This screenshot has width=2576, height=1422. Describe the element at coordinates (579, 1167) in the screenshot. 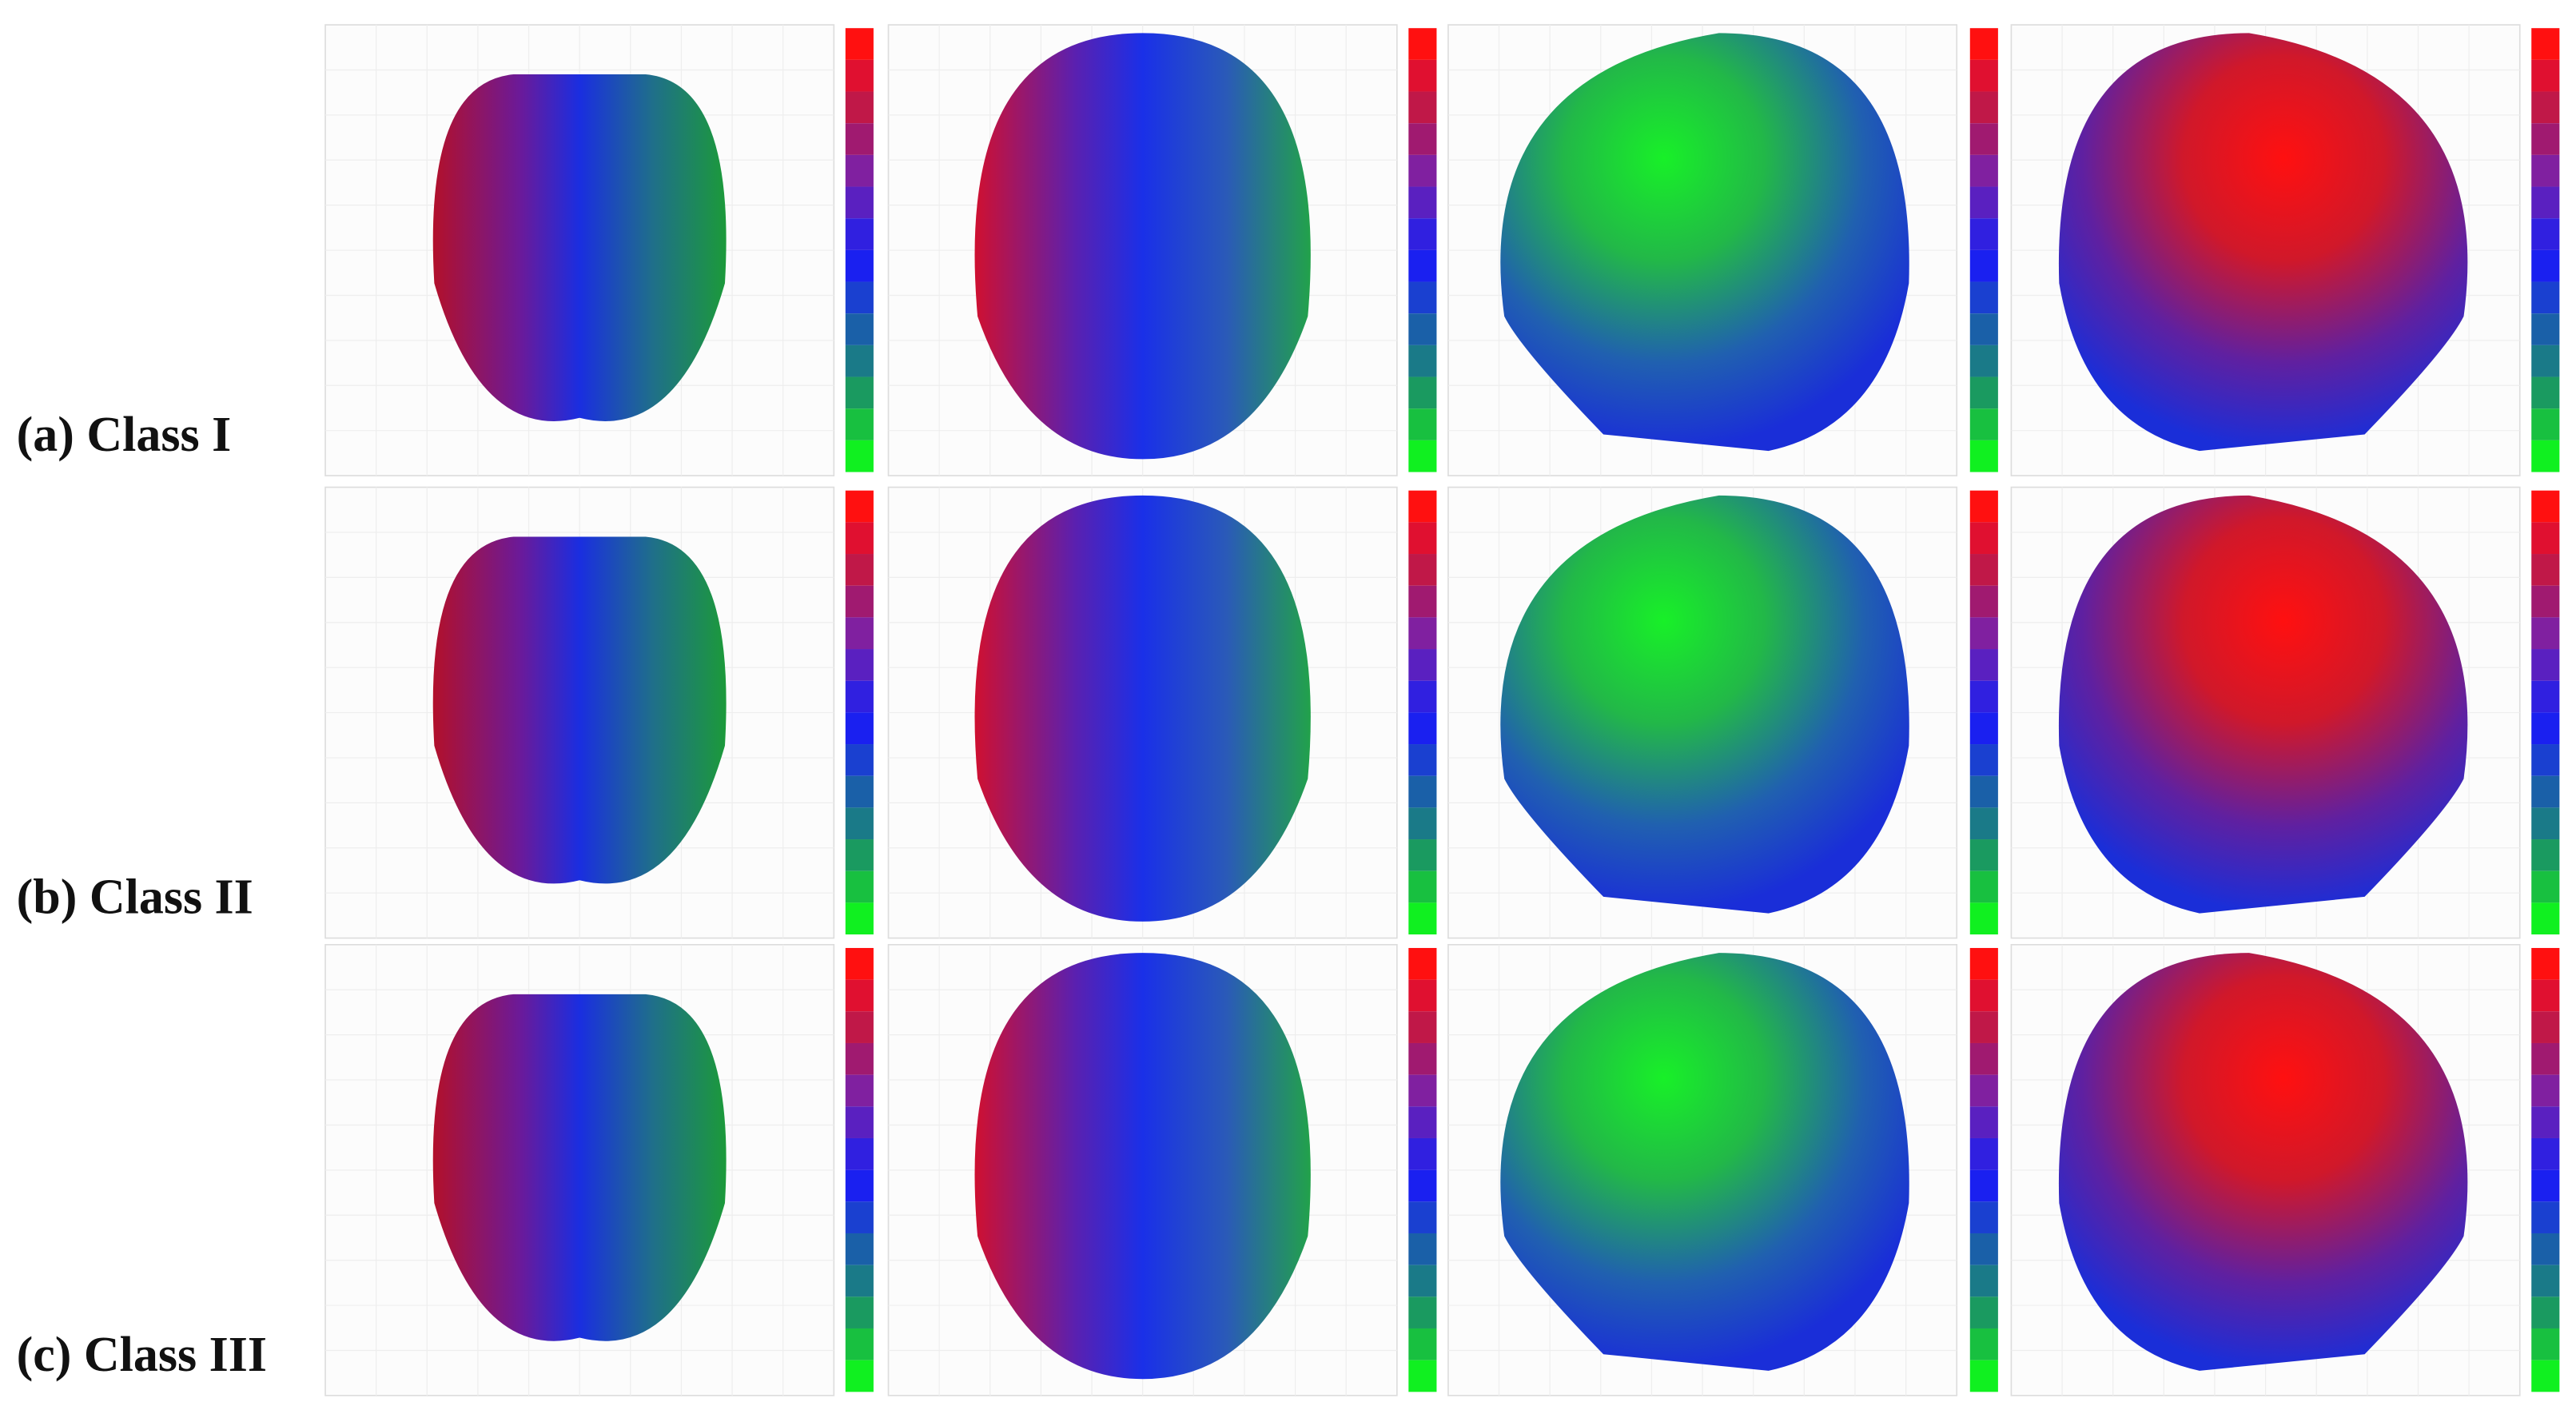

I see `face` at that location.